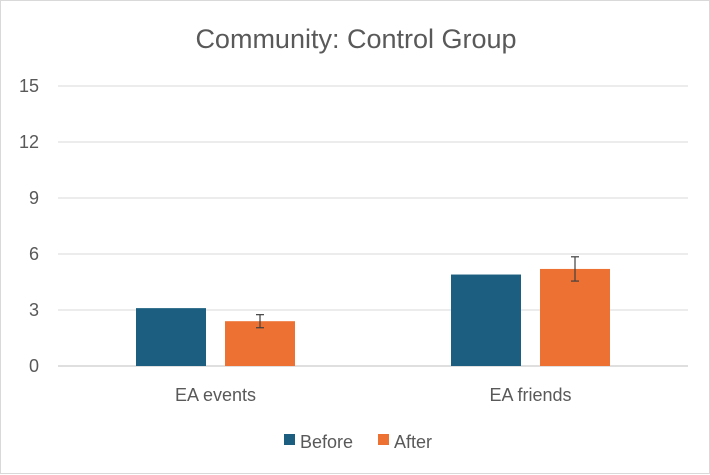 The width and height of the screenshot is (710, 475). I want to click on legend-label-after: After, so click(413, 442).